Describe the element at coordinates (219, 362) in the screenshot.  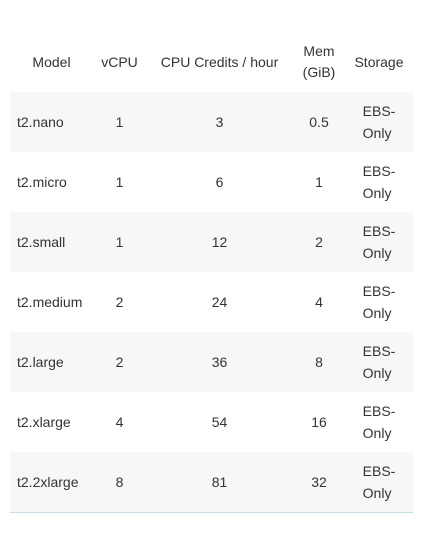
I see `cell-cpu-credits: 36` at that location.